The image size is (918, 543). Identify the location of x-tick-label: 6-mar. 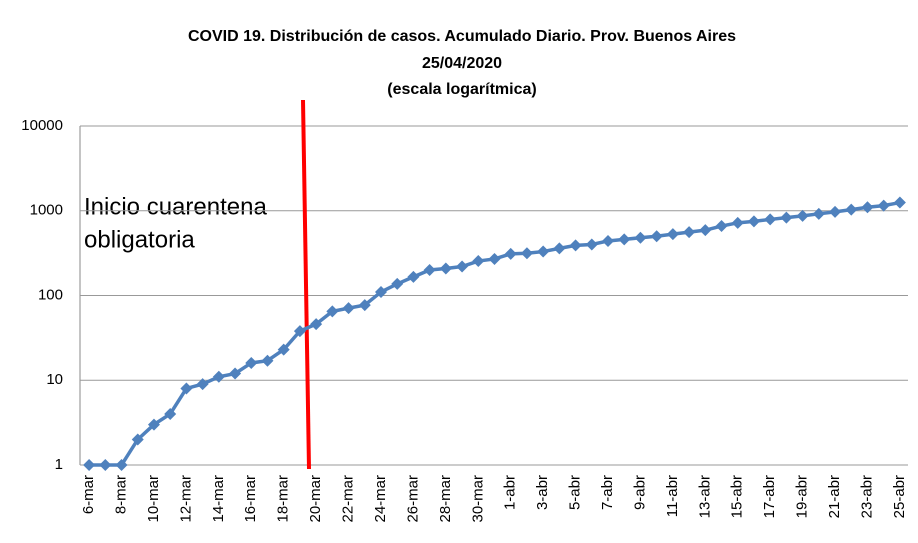
(88, 494).